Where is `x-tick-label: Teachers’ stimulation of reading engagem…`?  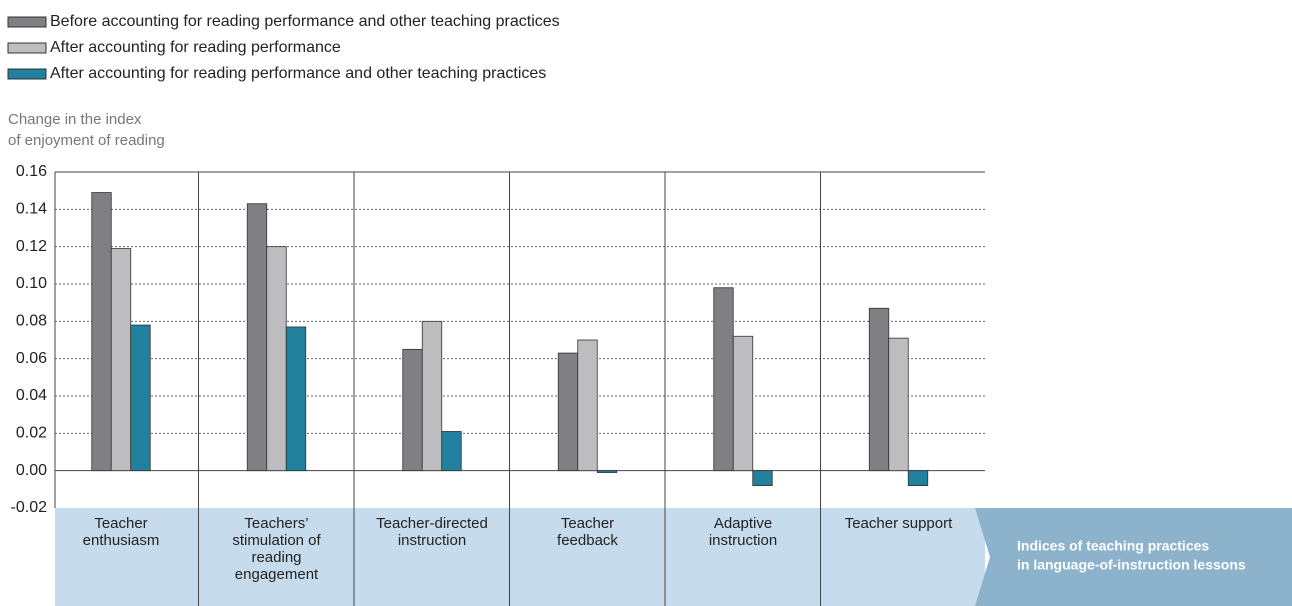 x-tick-label: Teachers’ stimulation of reading engagem… is located at coordinates (276, 549).